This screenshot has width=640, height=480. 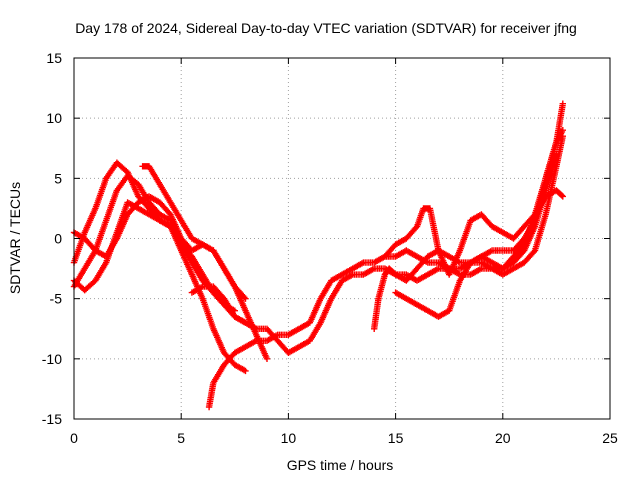 I want to click on series-track-j, so click(x=465, y=241).